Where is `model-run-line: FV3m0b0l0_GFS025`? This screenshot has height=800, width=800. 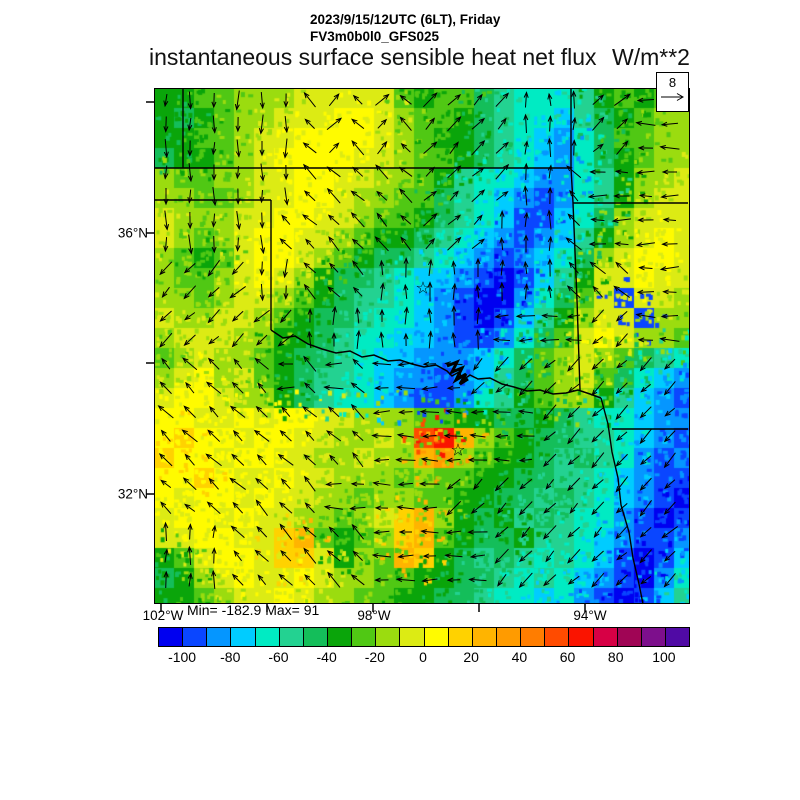 model-run-line: FV3m0b0l0_GFS025 is located at coordinates (375, 36).